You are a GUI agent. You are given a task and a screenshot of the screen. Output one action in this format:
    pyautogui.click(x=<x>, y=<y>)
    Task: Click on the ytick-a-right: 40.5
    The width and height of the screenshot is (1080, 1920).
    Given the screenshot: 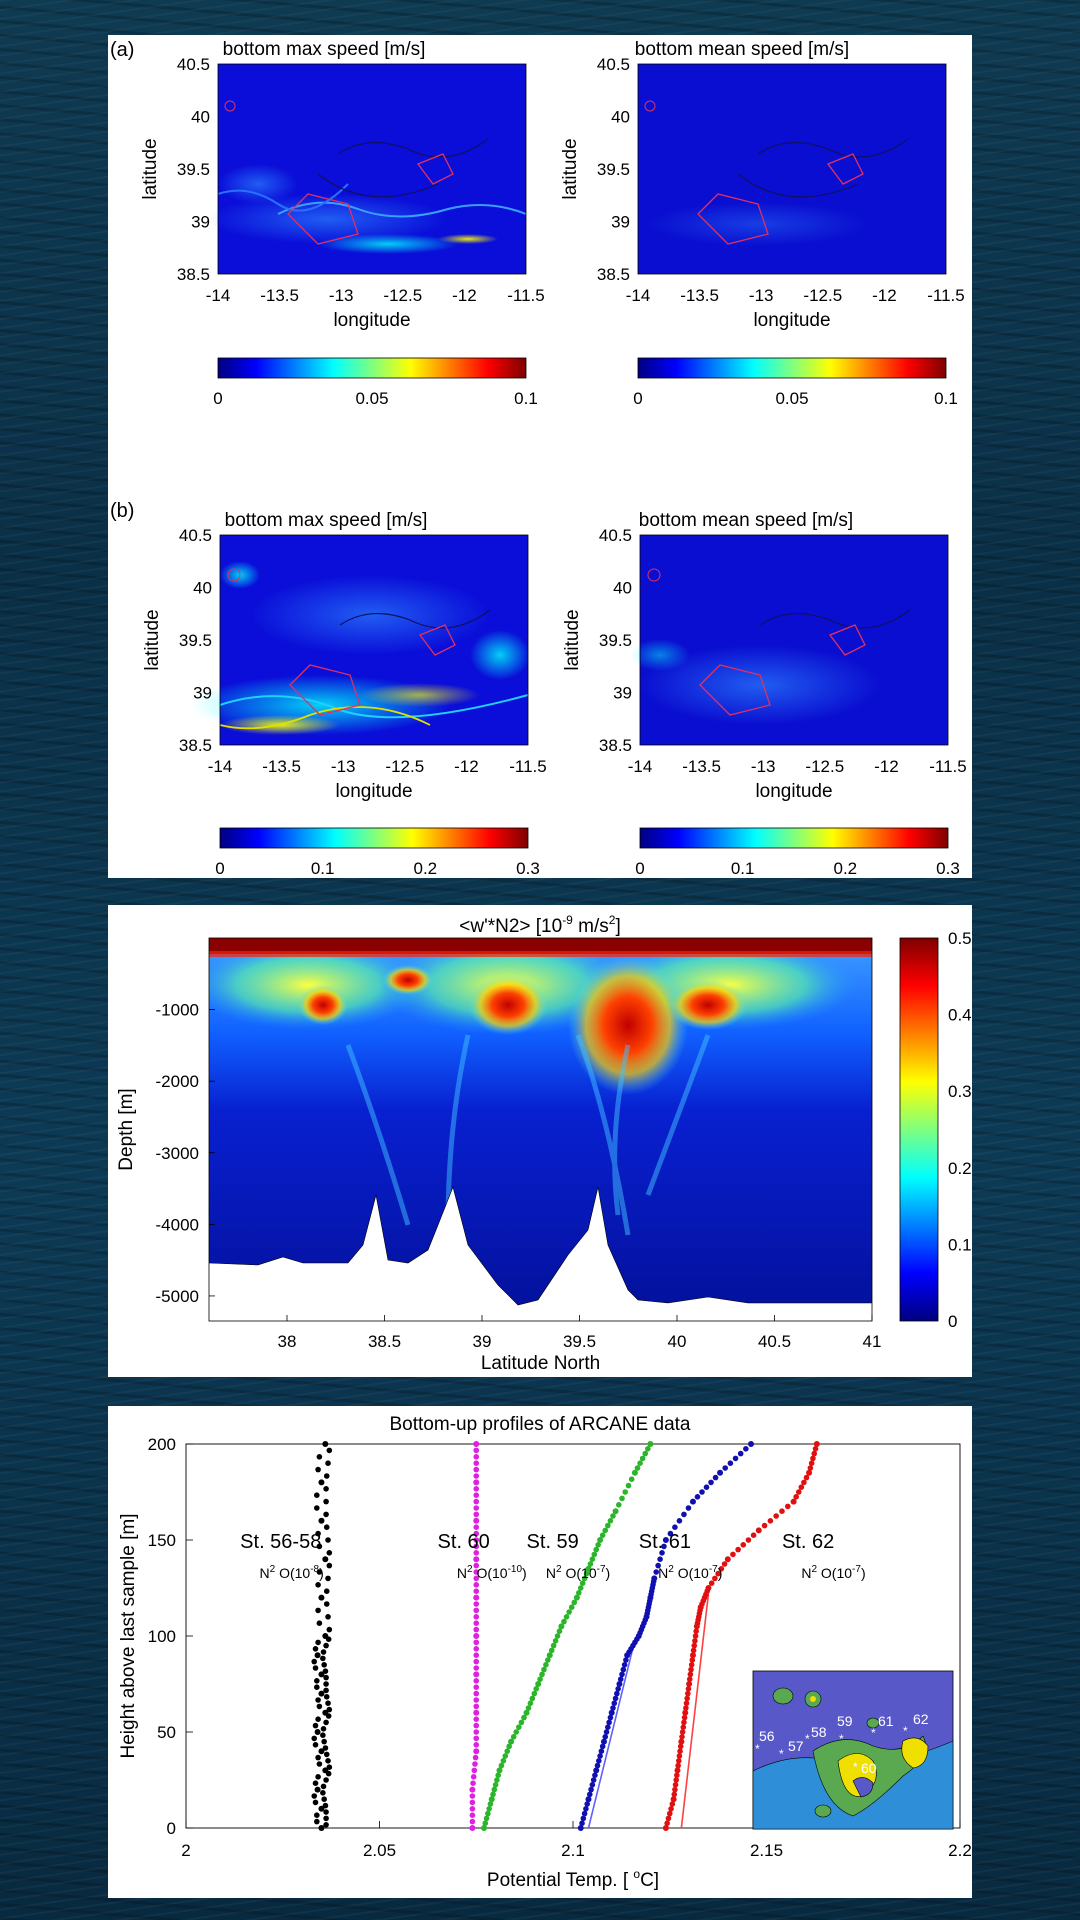 What is the action you would take?
    pyautogui.click(x=613, y=64)
    